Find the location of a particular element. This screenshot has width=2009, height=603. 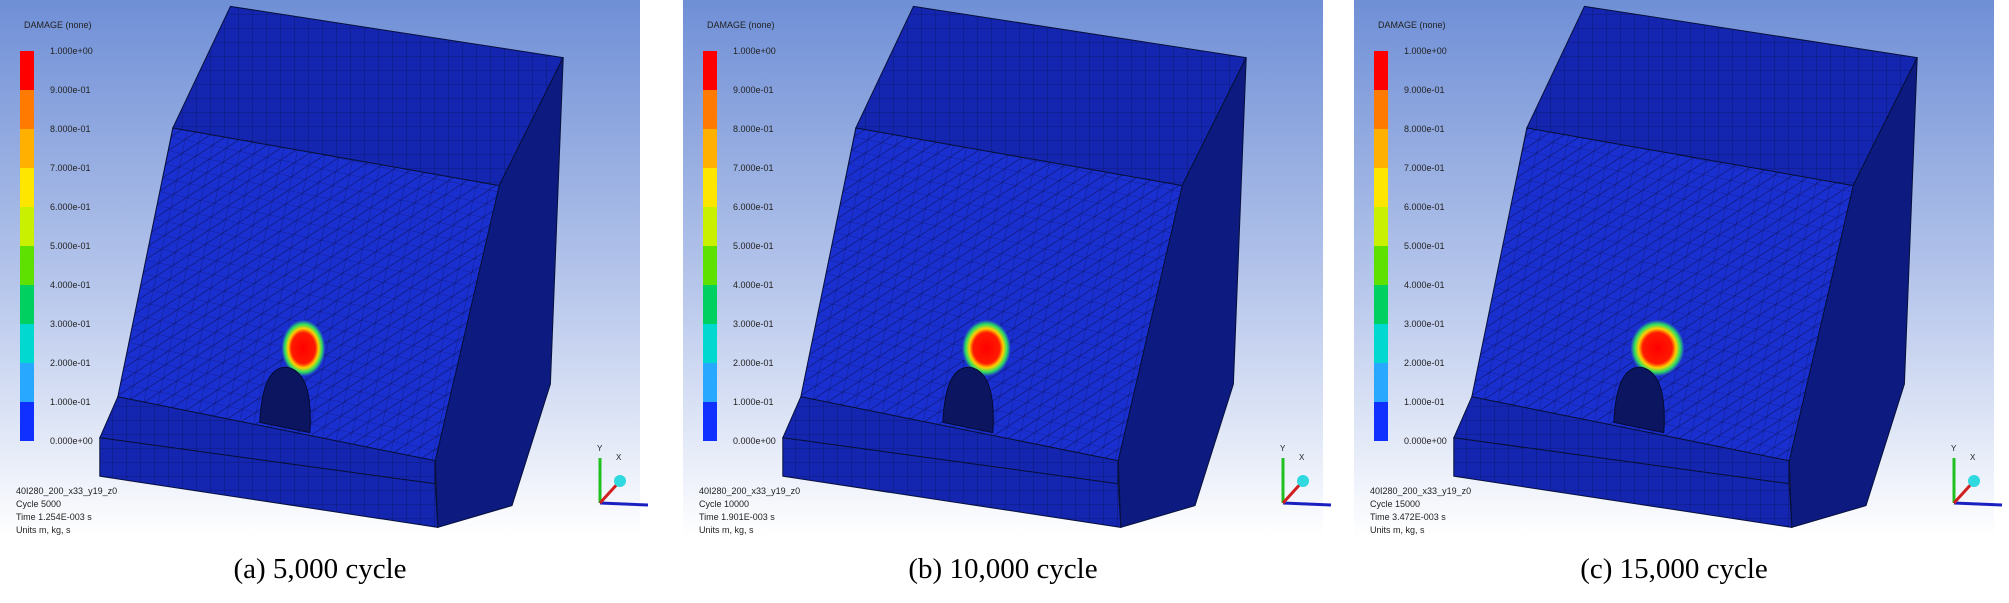

info-line: Cycle 15000 is located at coordinates (1395, 504).